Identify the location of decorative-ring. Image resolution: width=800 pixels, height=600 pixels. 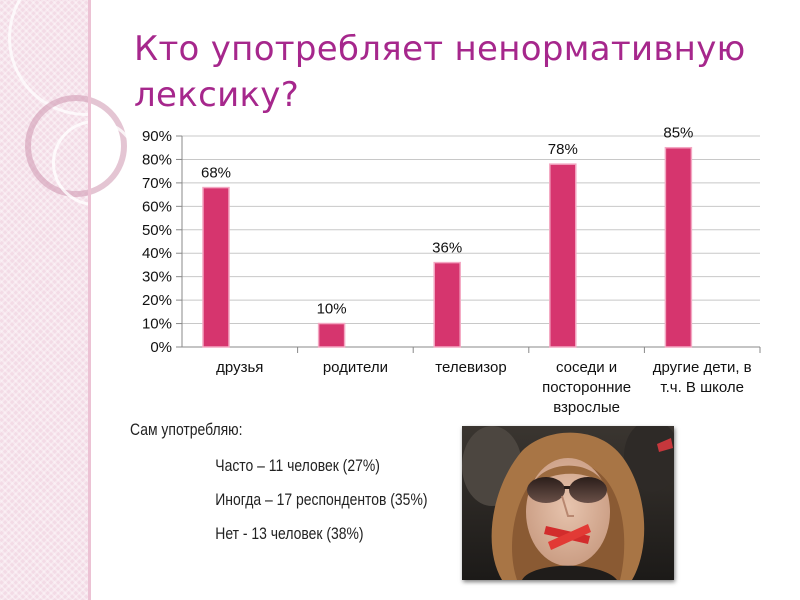
(95, 163).